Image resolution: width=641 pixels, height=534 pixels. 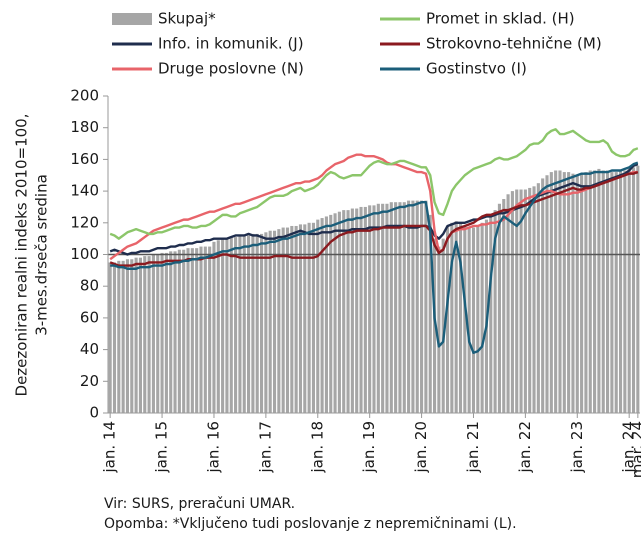 I want to click on x-tick-label: jan. 17, so click(x=265, y=447).